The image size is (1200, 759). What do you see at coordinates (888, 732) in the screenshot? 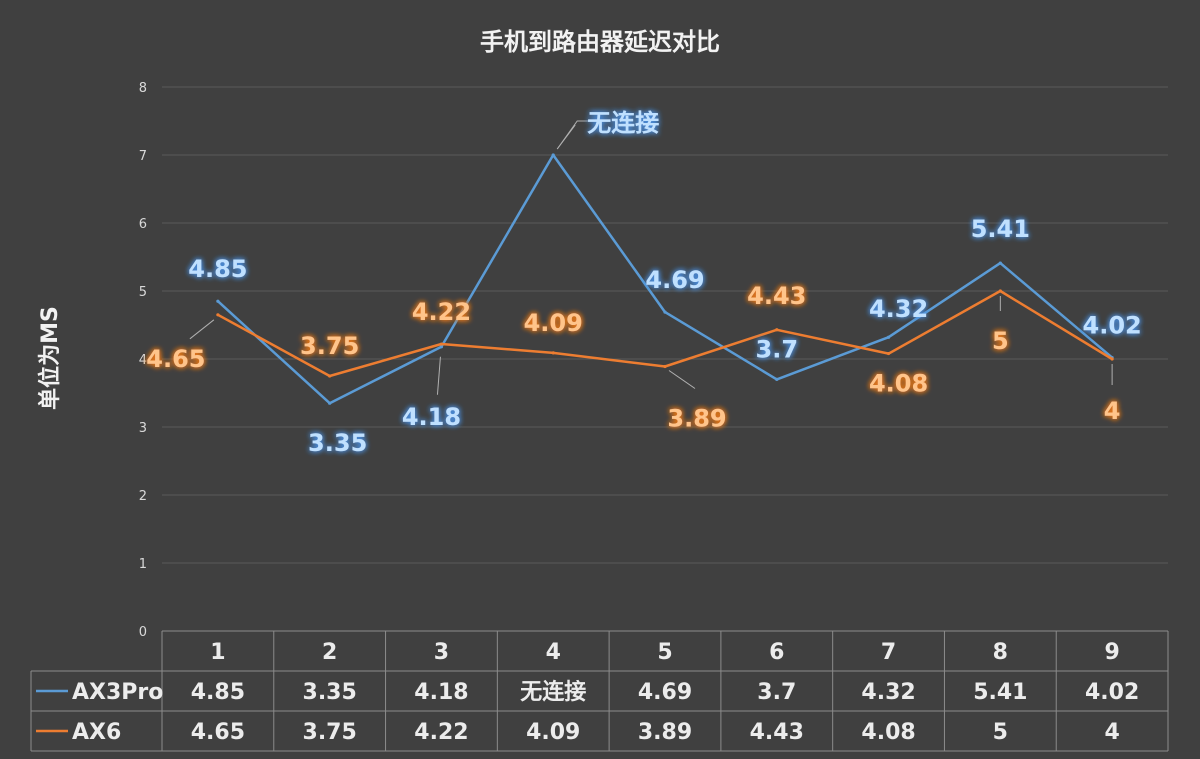
I see `table-cell: 4.08` at bounding box center [888, 732].